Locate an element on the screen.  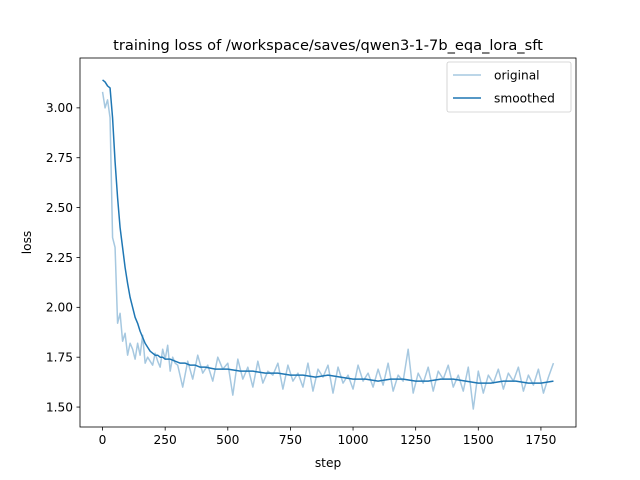
x-tick-label: 1250 is located at coordinates (415, 440).